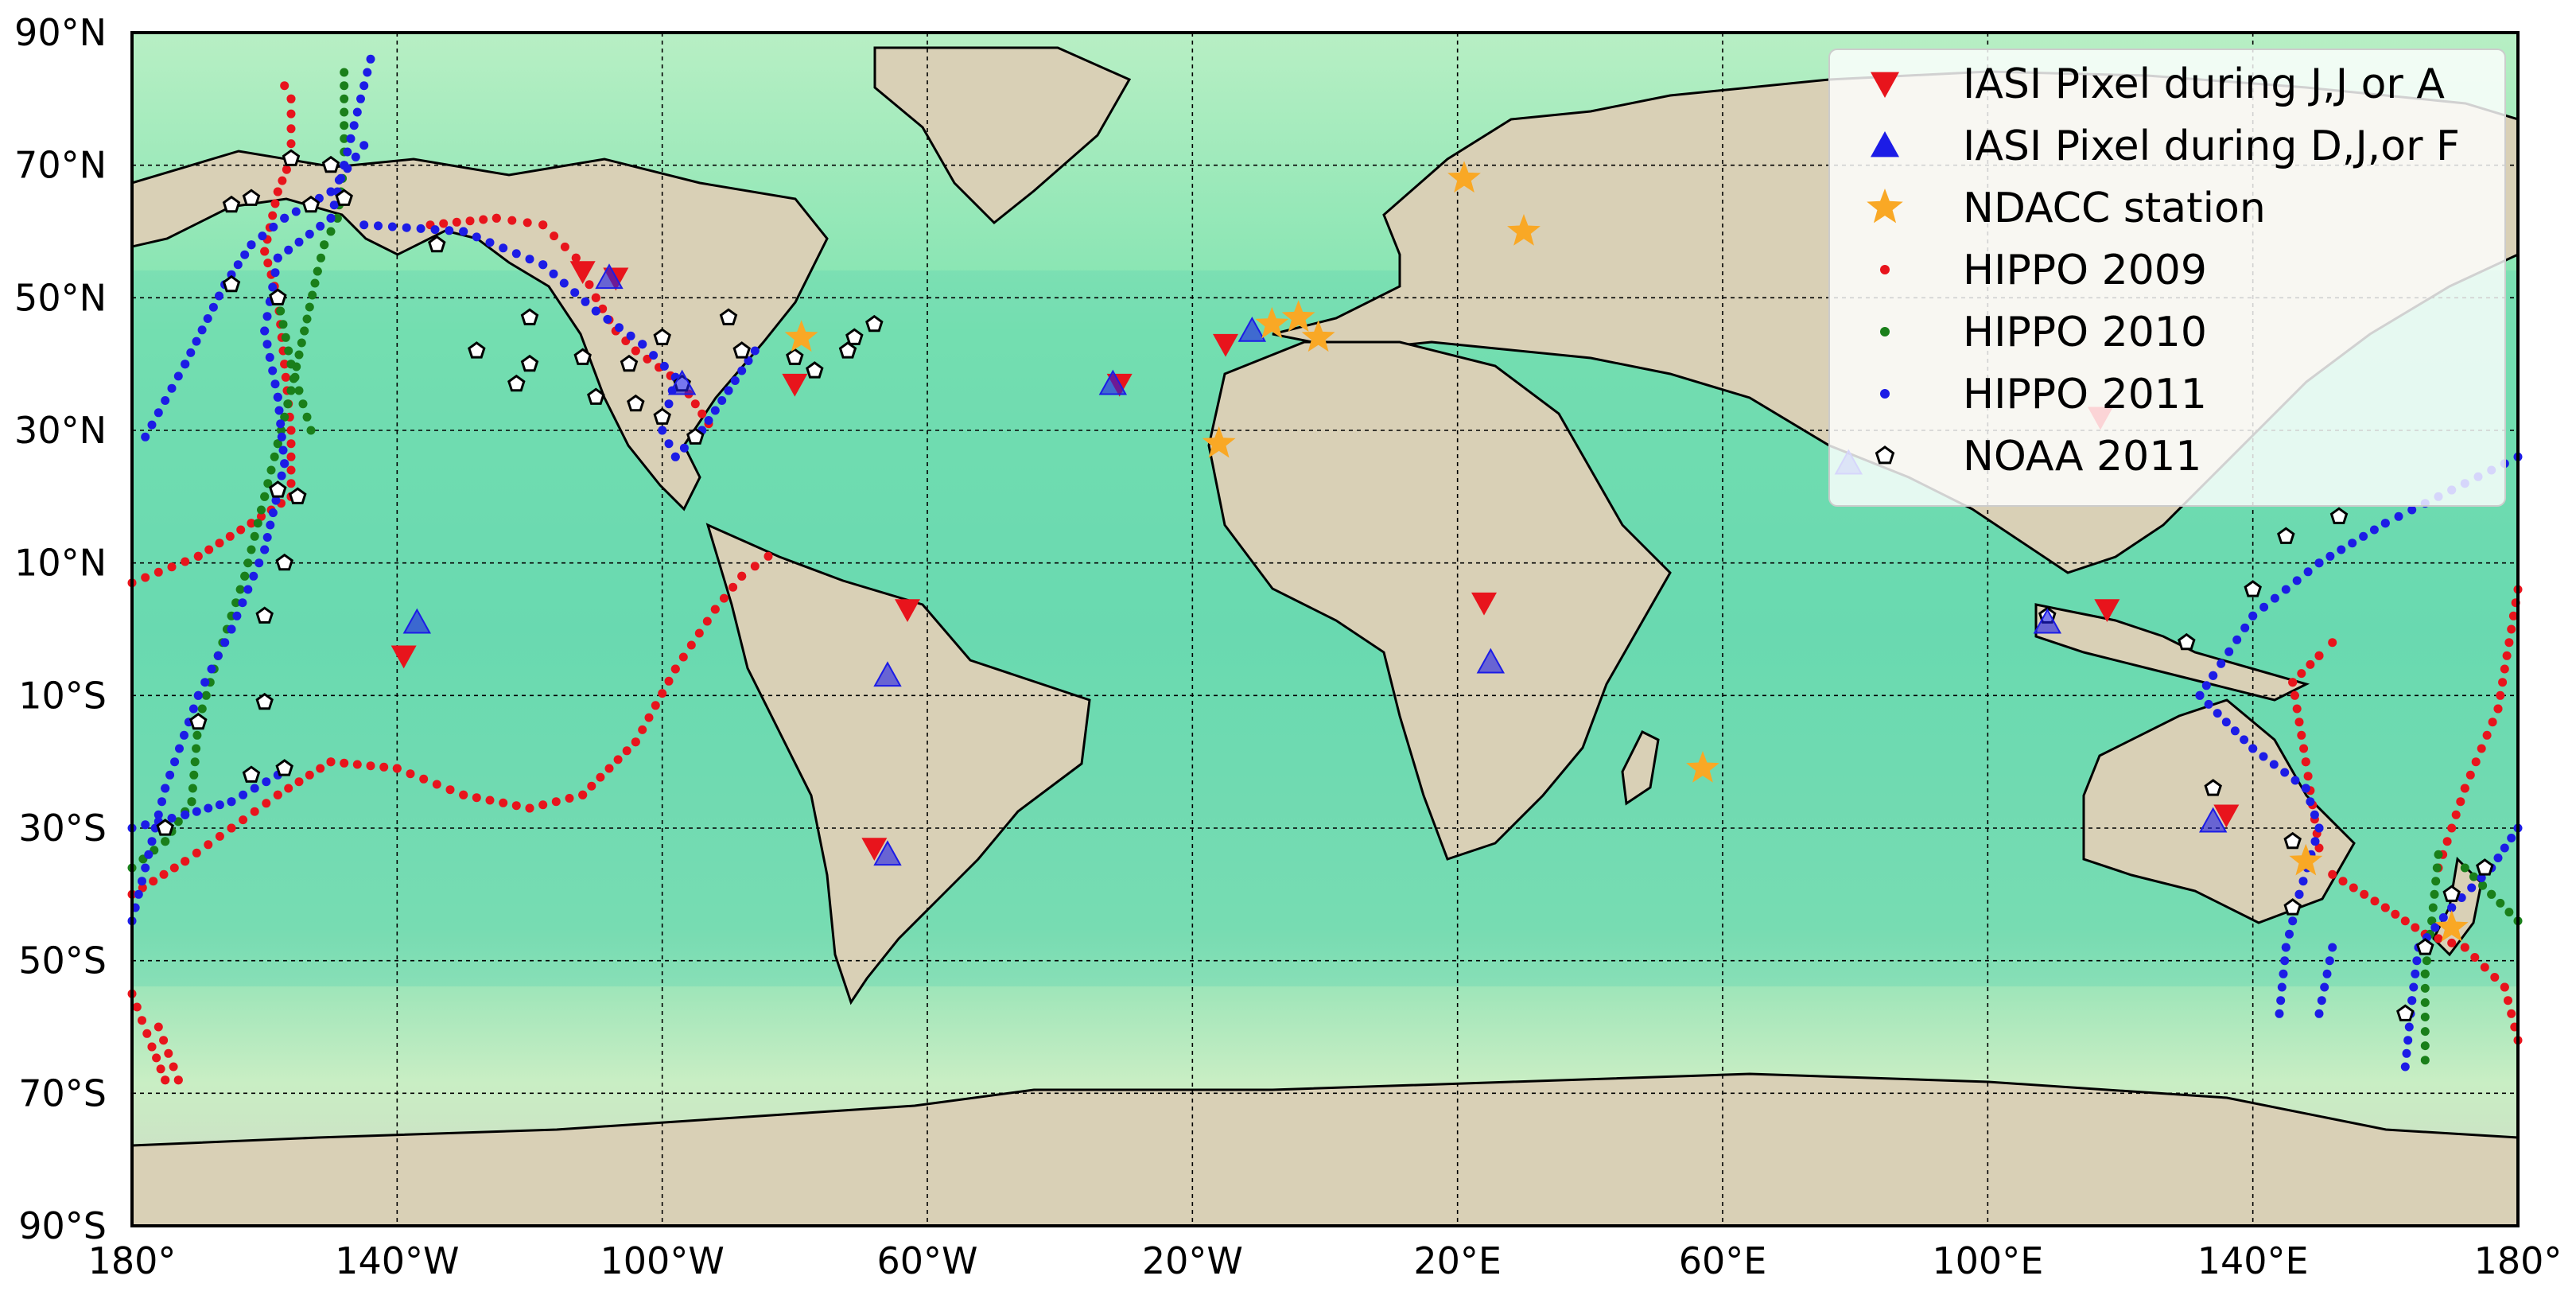  Describe the element at coordinates (2204, 84) in the screenshot. I see `legend-label: IASI Pixel during J,J or A` at that location.